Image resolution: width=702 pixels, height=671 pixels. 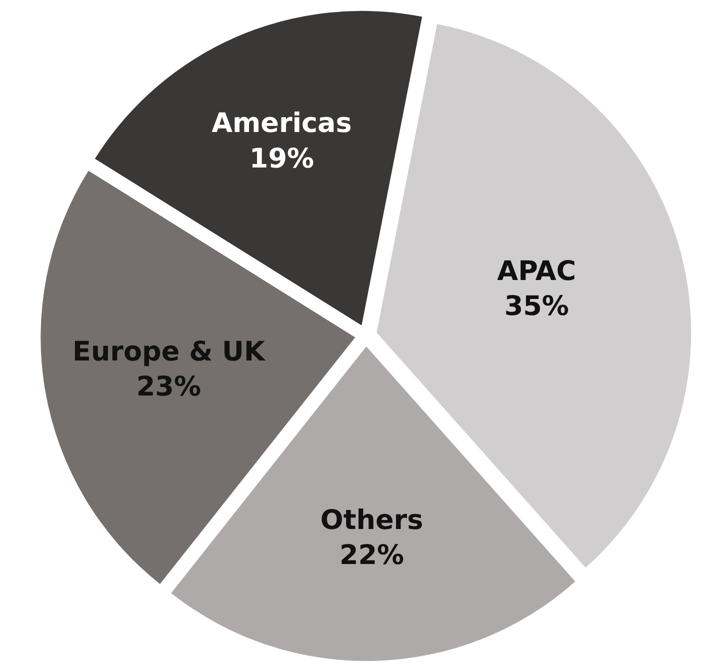 What do you see at coordinates (536, 306) in the screenshot?
I see `data-label: 35%` at bounding box center [536, 306].